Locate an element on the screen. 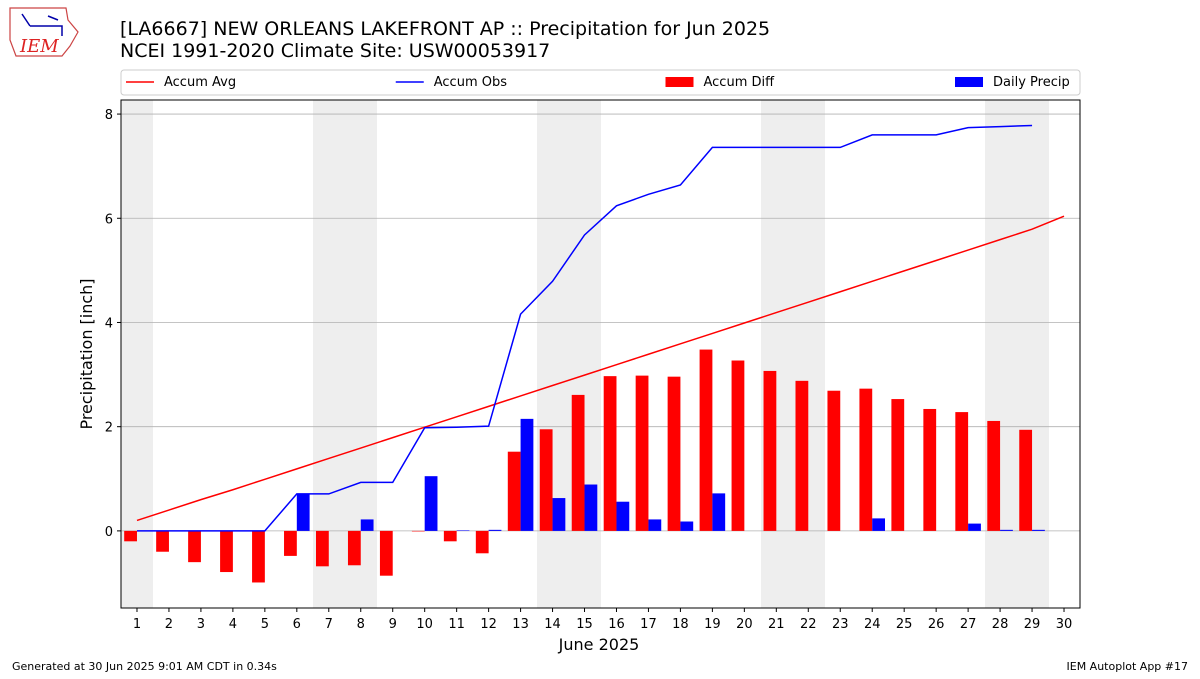 The image size is (1200, 679). x-tick-label: 18 is located at coordinates (680, 624).